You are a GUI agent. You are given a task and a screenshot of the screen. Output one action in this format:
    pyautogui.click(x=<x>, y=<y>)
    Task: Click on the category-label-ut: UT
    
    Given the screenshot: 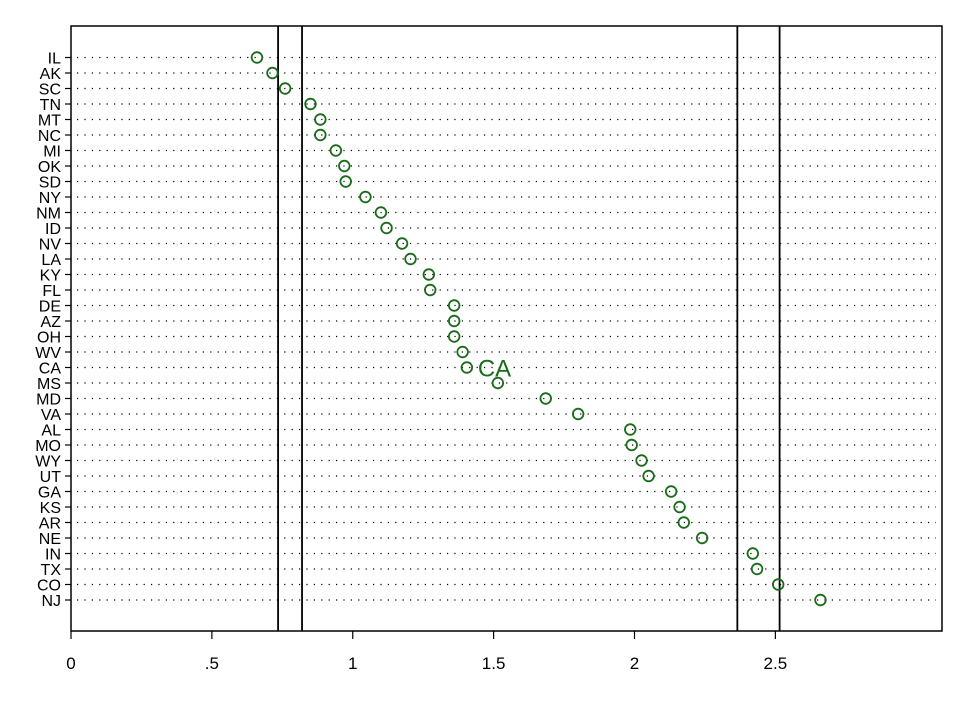 What is the action you would take?
    pyautogui.click(x=51, y=477)
    